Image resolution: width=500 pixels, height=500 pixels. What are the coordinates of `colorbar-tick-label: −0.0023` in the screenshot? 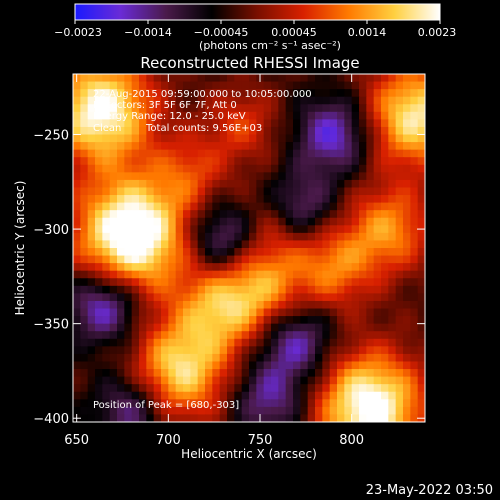 It's located at (78, 32).